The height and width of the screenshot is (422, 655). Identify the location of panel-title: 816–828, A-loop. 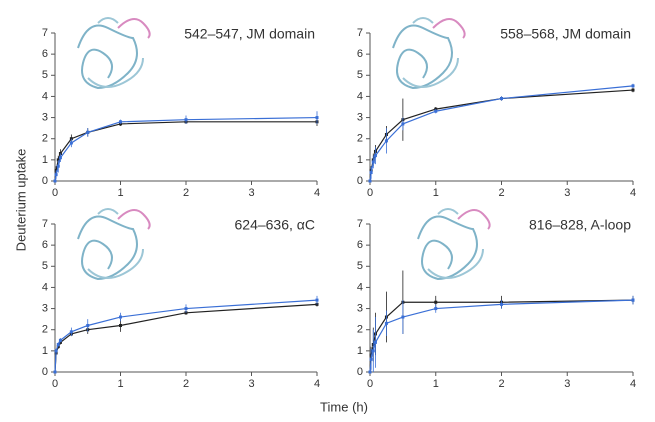
(580, 225).